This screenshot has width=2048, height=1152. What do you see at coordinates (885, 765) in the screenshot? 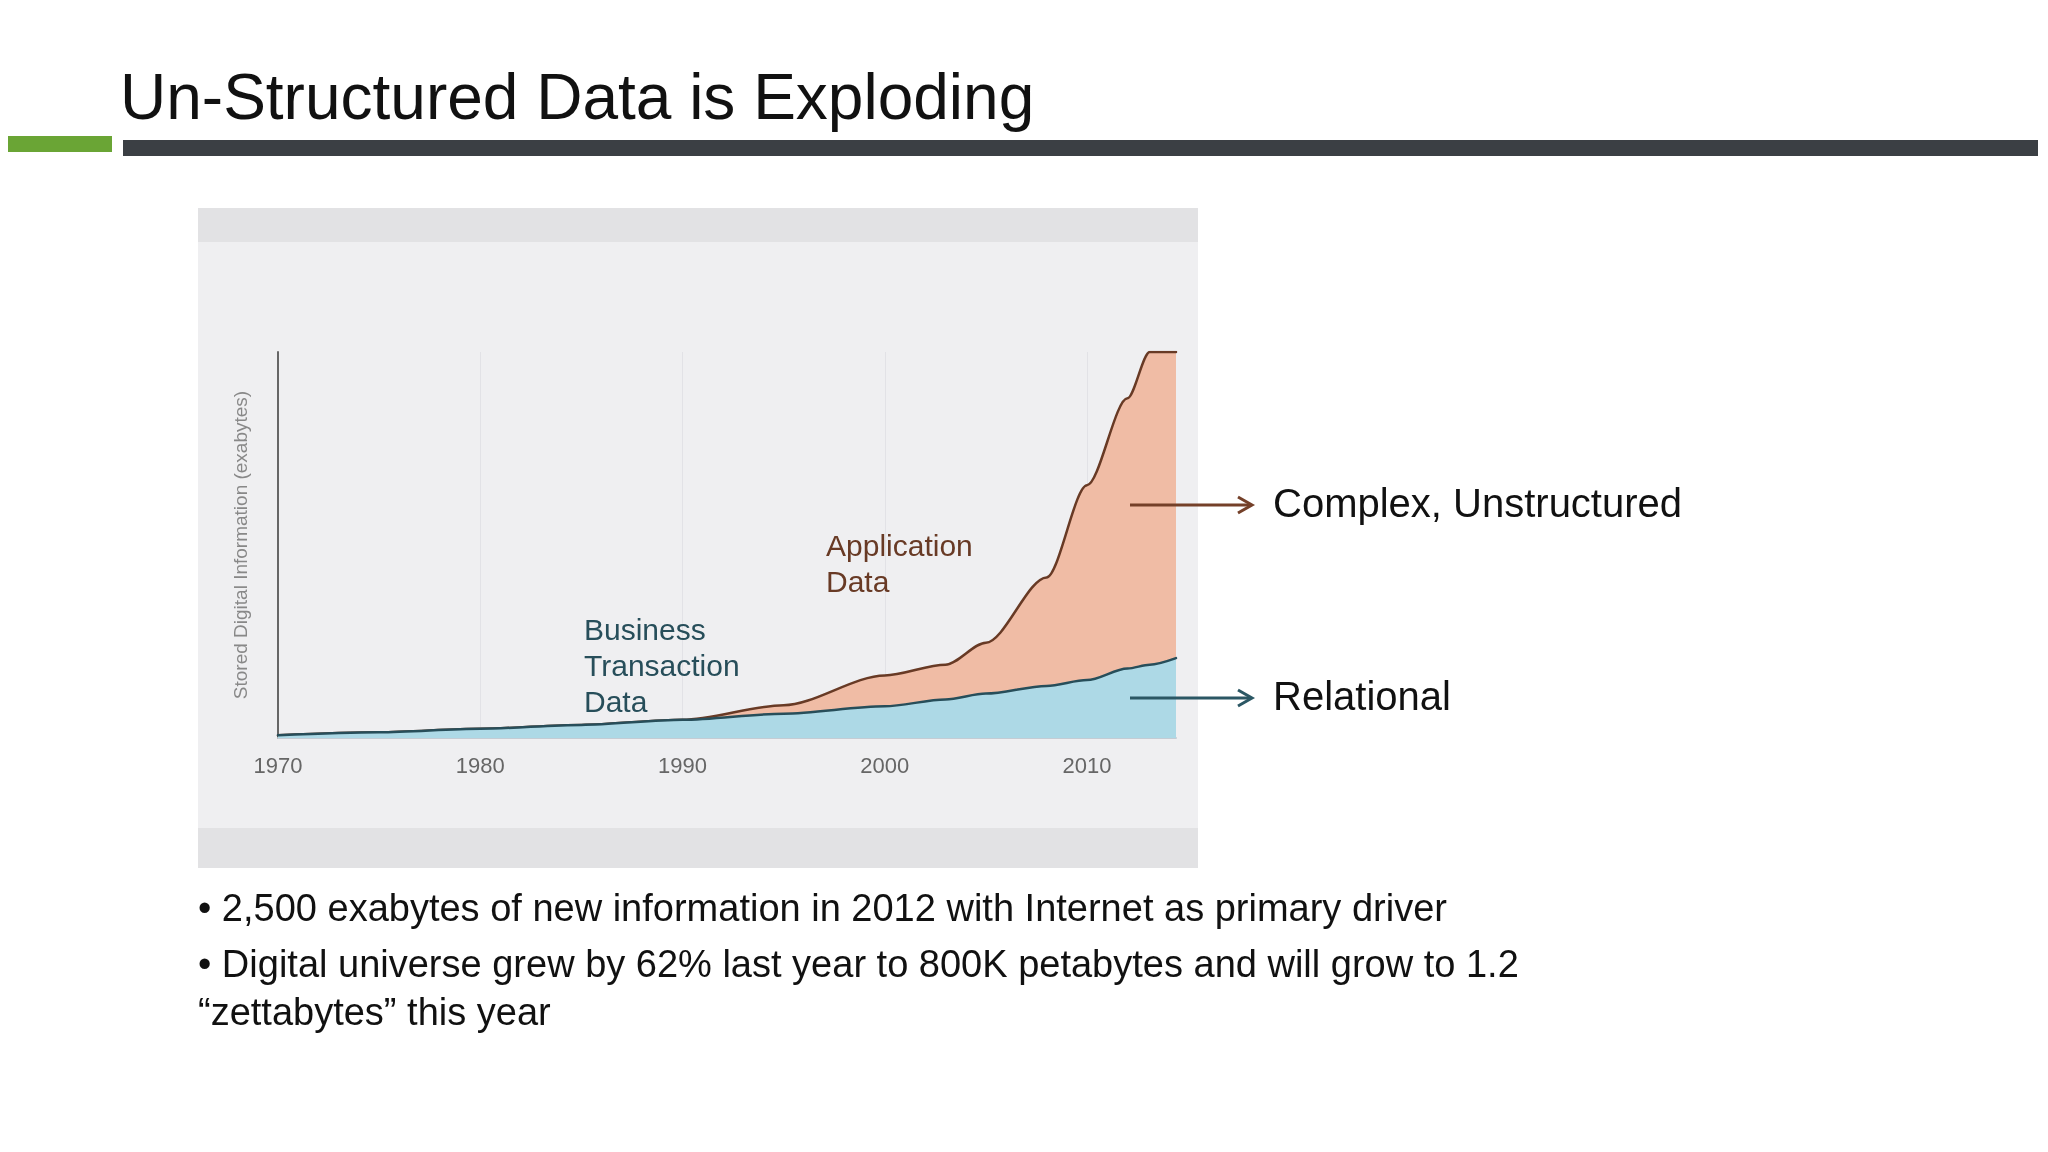
I see `x-tick-label: 2000` at bounding box center [885, 765].